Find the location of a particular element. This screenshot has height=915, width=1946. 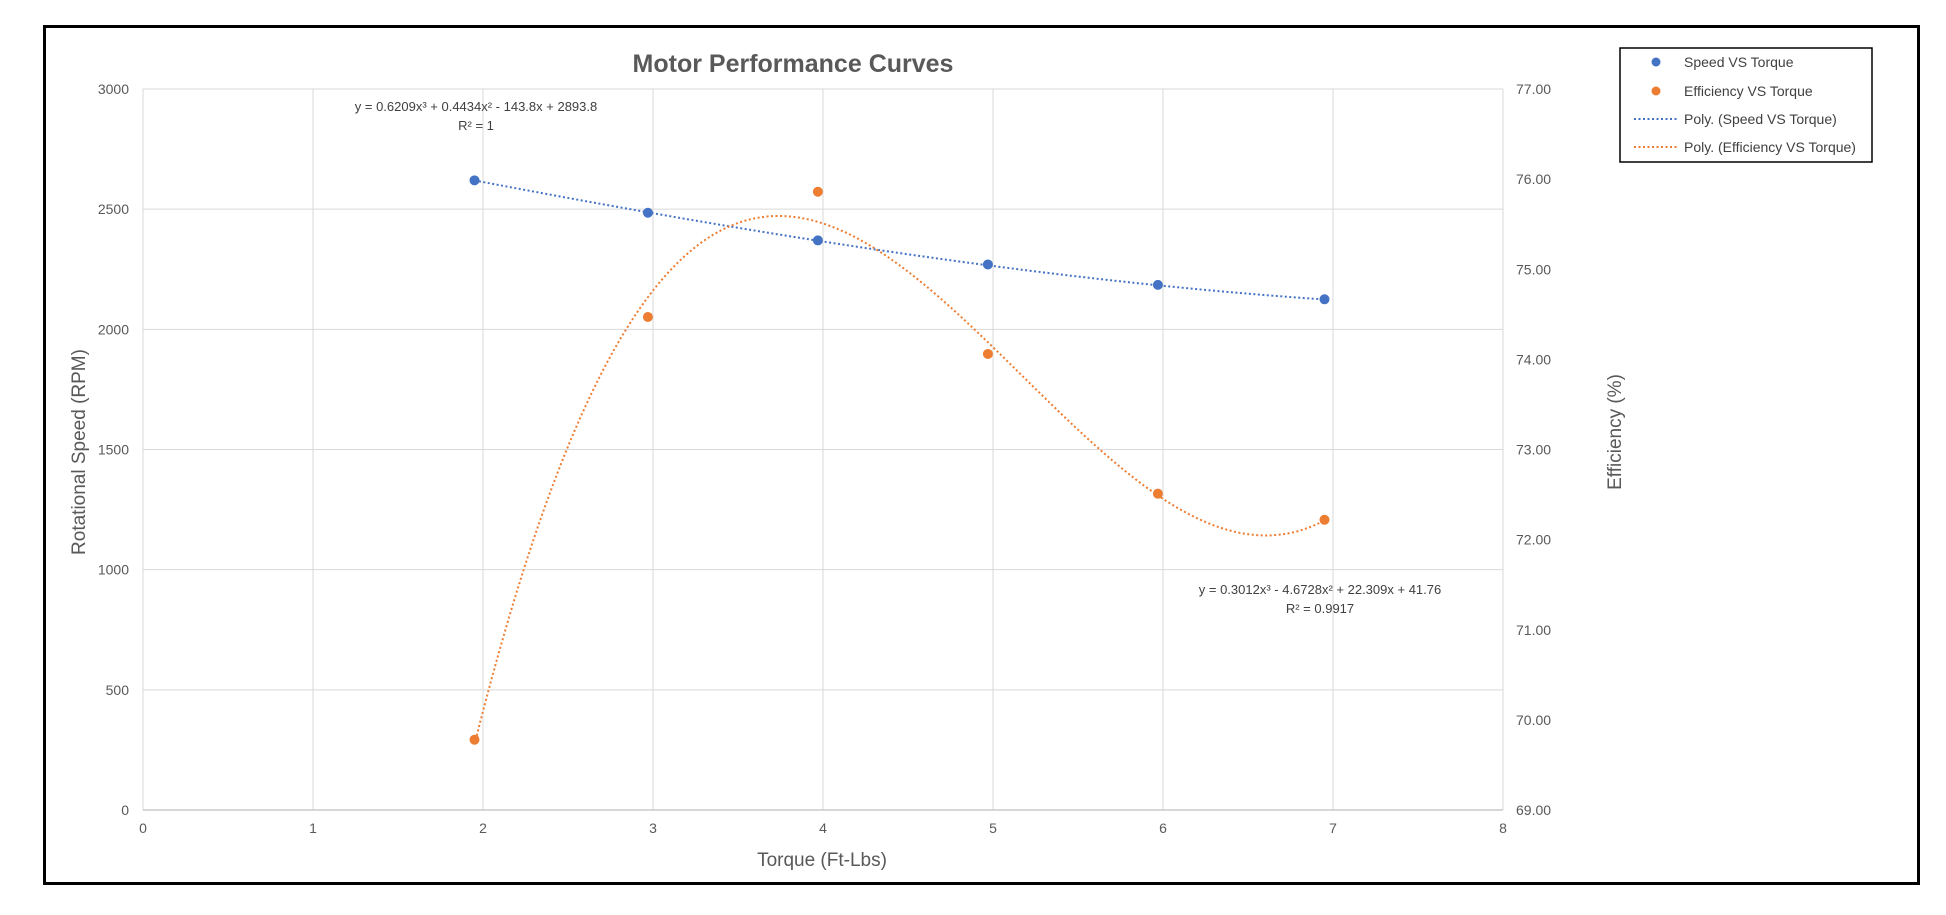

x-axis-title: Torque (Ft-Lbs) is located at coordinates (822, 860).